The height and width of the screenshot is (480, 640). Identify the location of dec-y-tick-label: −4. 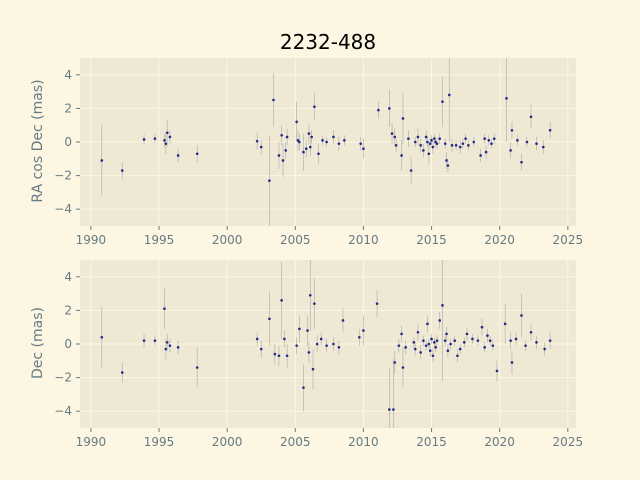
(63, 411).